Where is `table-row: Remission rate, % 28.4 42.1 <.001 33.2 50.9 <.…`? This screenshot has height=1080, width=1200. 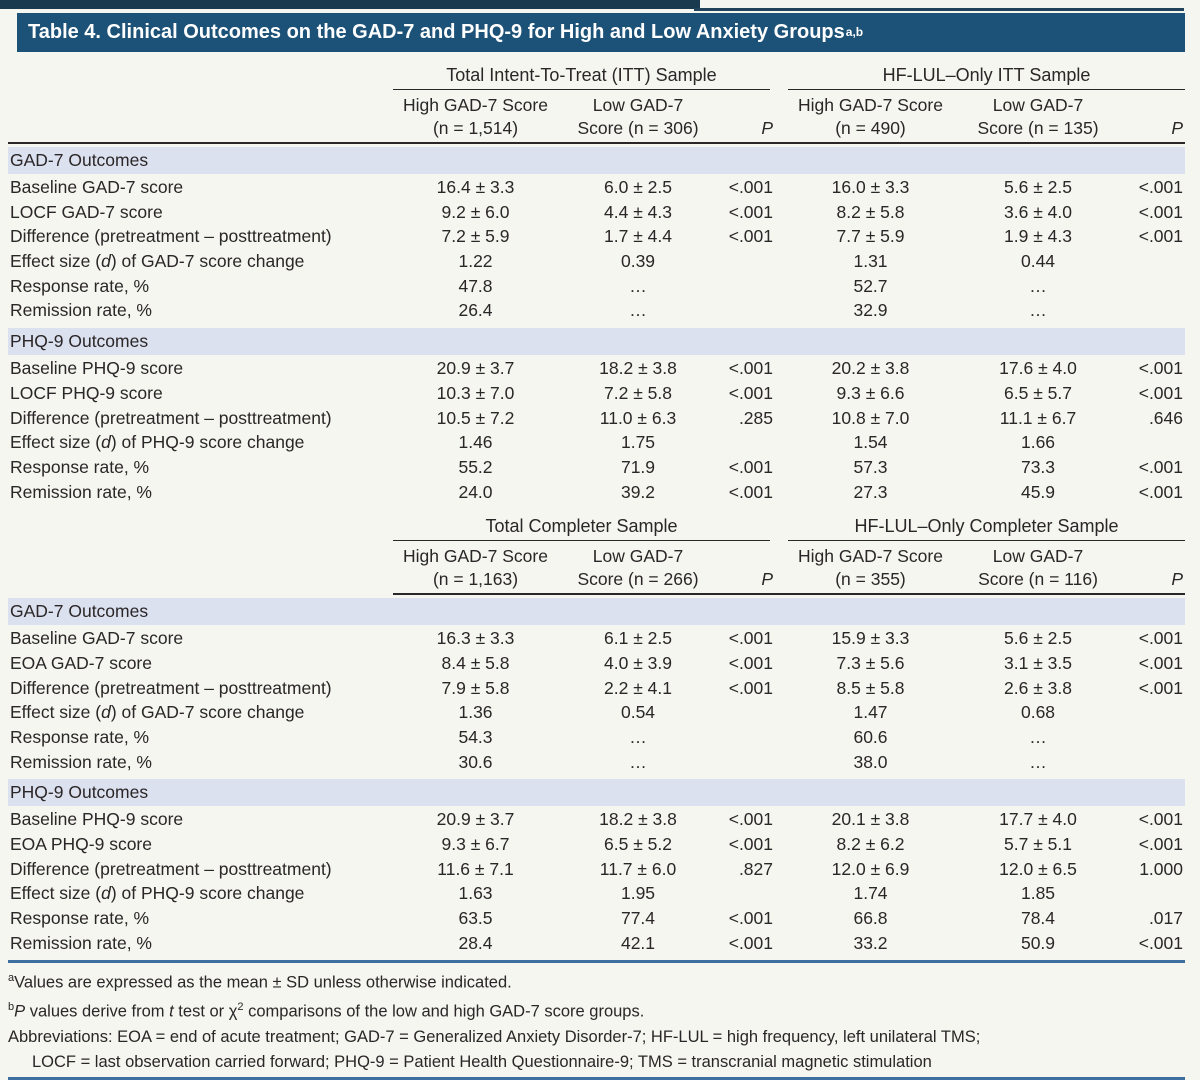
table-row: Remission rate, % 28.4 42.1 <.001 33.2 50.9 <.… is located at coordinates (596, 943).